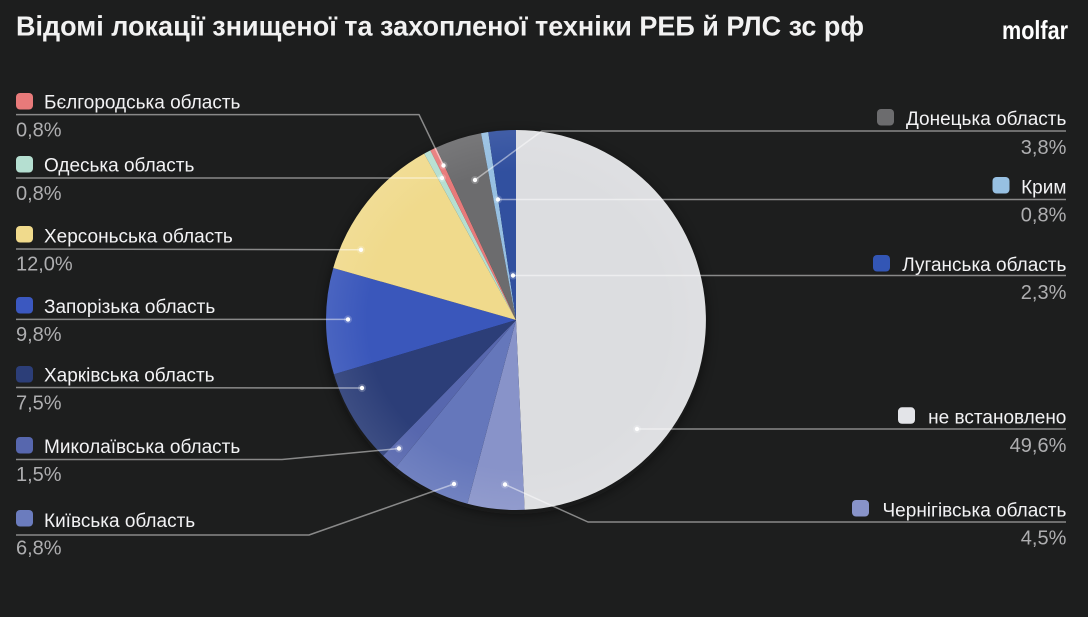  I want to click on svg-text: 7,5%, so click(39, 404).